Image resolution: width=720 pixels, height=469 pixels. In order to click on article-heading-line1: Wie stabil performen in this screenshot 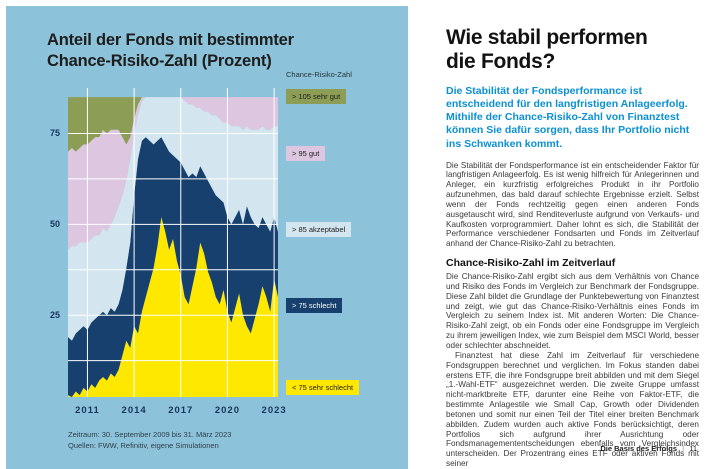, I will do `click(547, 37)`.